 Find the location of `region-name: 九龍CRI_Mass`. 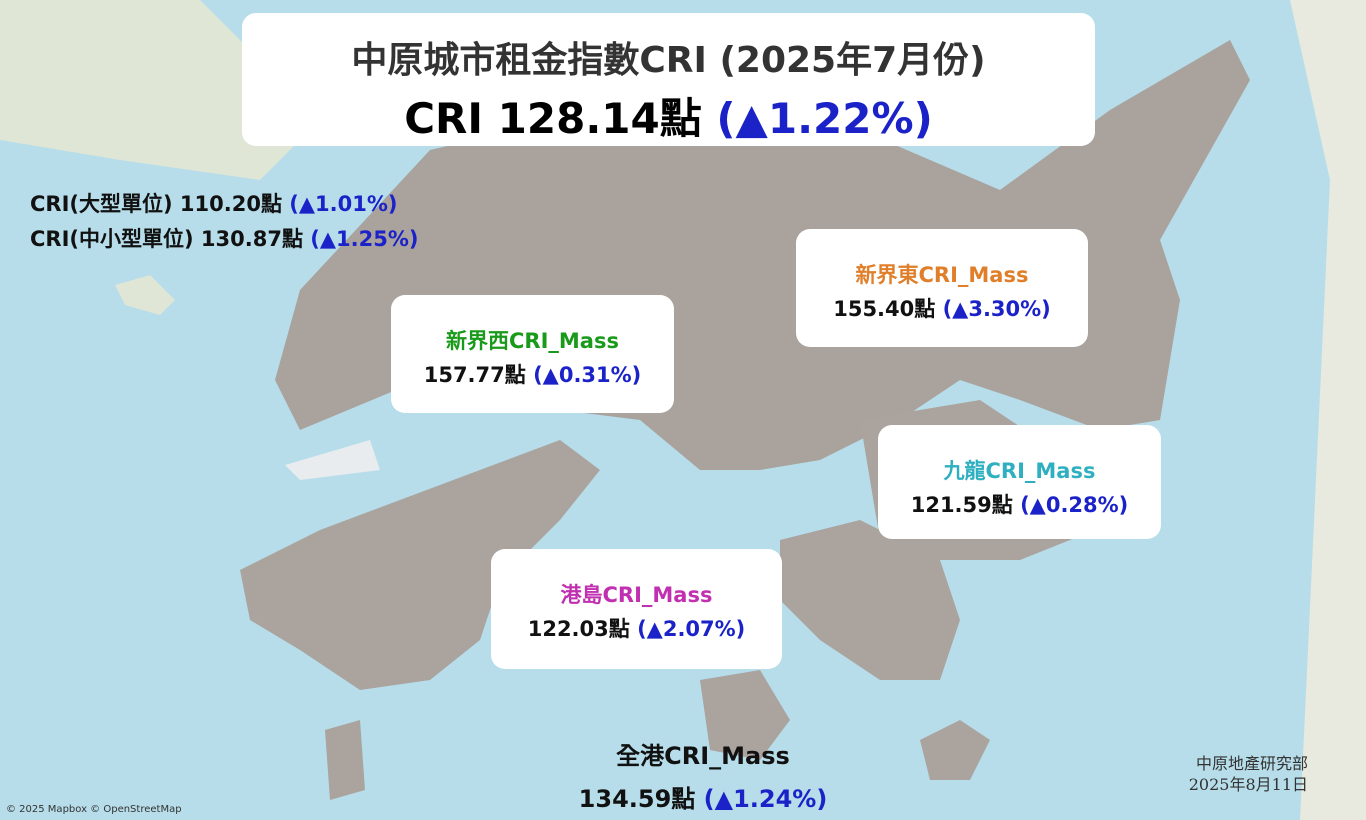

region-name: 九龍CRI_Mass is located at coordinates (1019, 471).